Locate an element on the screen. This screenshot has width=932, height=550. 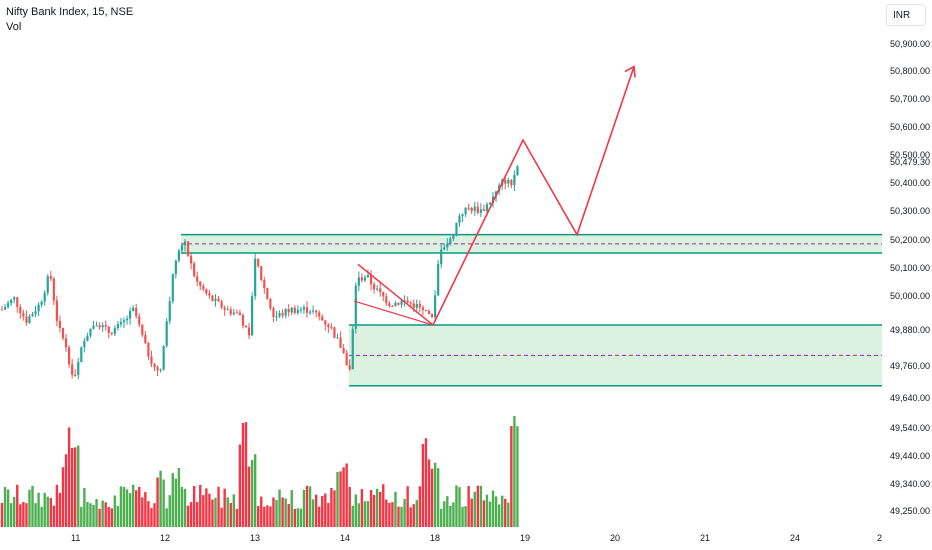
x-tick-label: 13 is located at coordinates (255, 538).